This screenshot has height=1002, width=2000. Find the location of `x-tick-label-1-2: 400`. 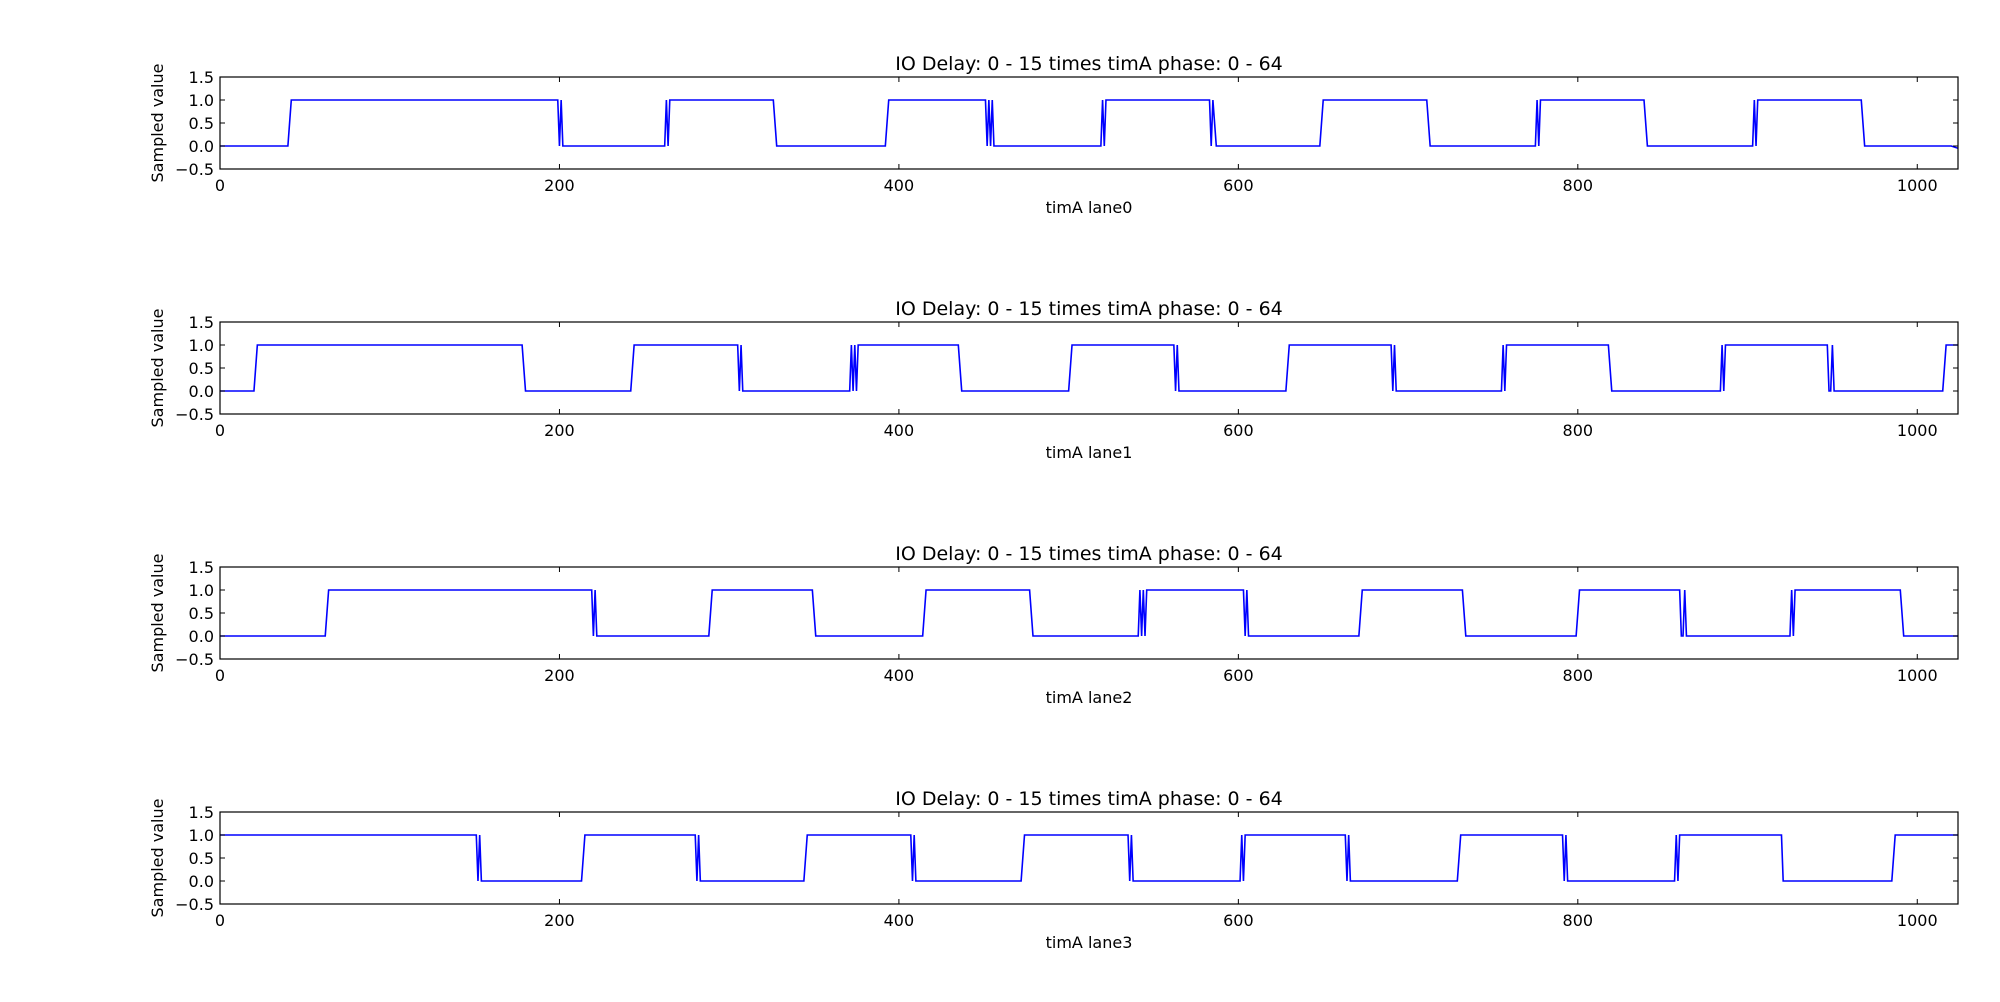

x-tick-label-1-2: 400 is located at coordinates (899, 430).